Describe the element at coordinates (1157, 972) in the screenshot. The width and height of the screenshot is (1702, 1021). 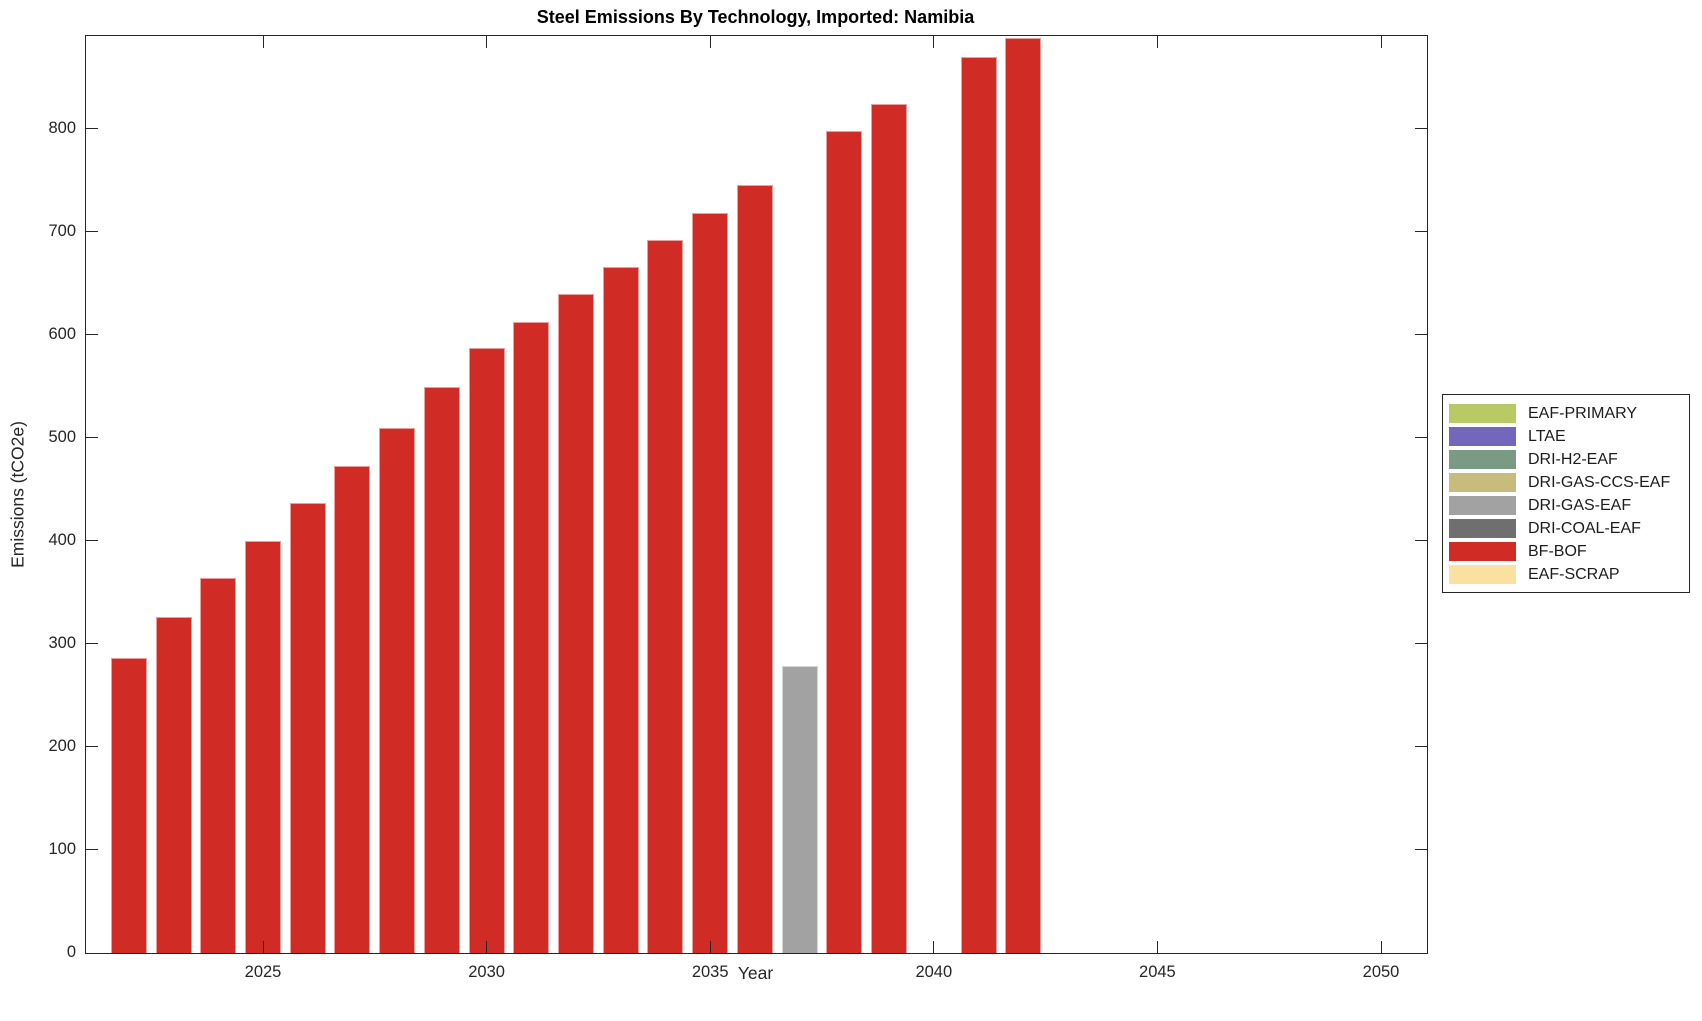
I see `x-tick-label: 2045` at that location.